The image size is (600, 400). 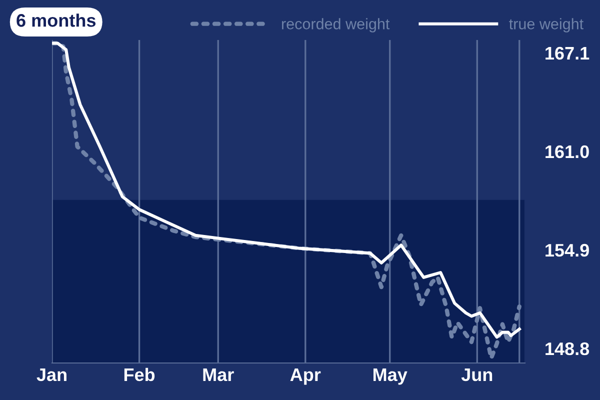 What do you see at coordinates (56, 20) in the screenshot?
I see `chart-title: 6 months` at bounding box center [56, 20].